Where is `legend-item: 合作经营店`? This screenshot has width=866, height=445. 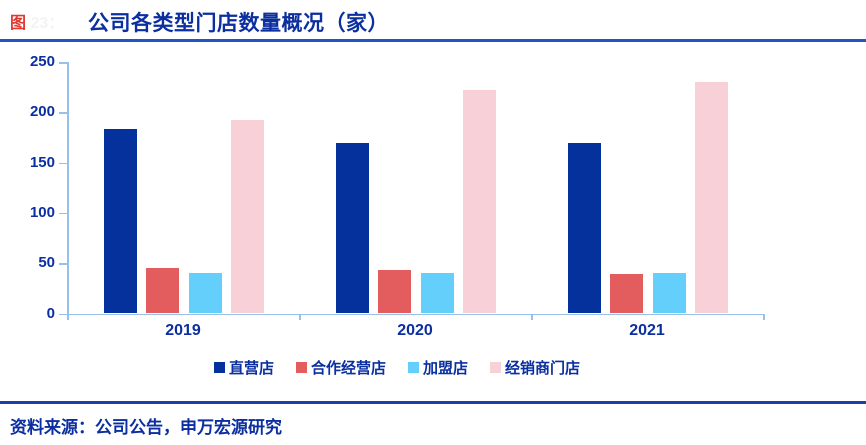
legend-item: 合作经营店 is located at coordinates (340, 367).